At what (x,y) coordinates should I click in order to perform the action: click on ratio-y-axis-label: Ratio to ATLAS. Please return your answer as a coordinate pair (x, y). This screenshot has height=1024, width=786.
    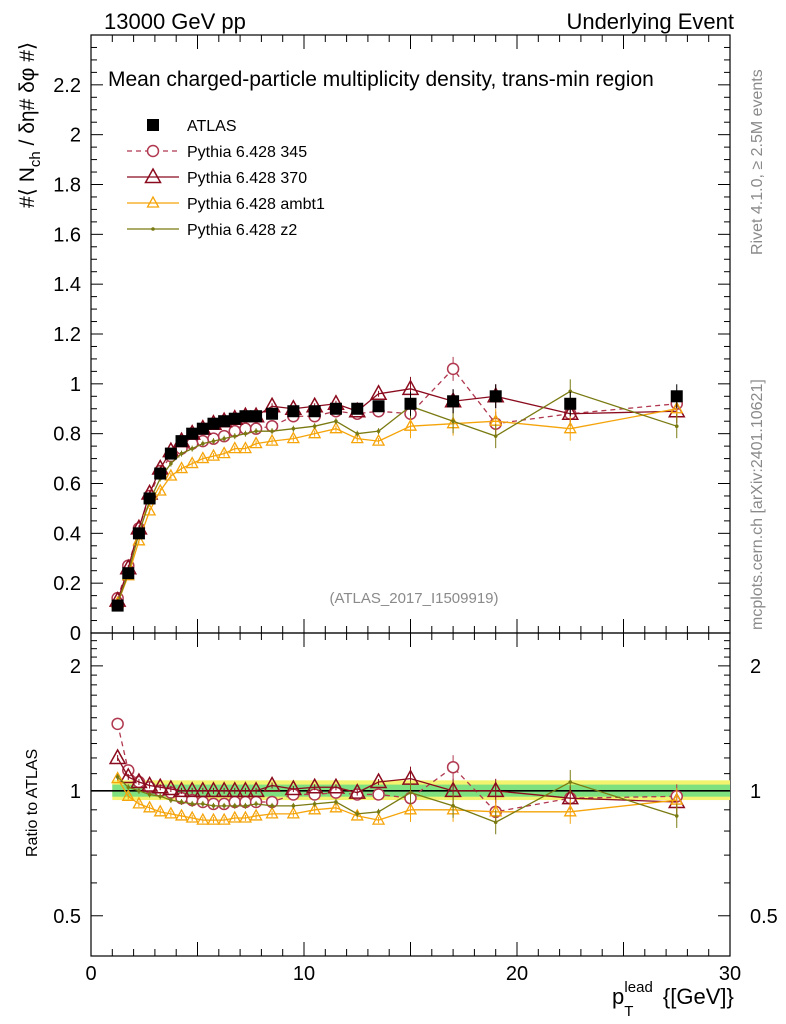
    Looking at the image, I should click on (32, 803).